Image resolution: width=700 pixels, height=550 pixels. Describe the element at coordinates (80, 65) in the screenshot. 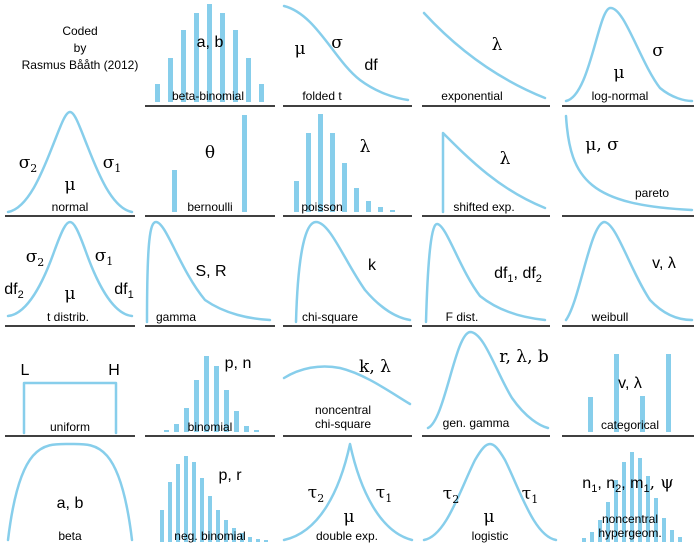

I see `credit-line-3: Rasmus Bååth (2012)` at that location.